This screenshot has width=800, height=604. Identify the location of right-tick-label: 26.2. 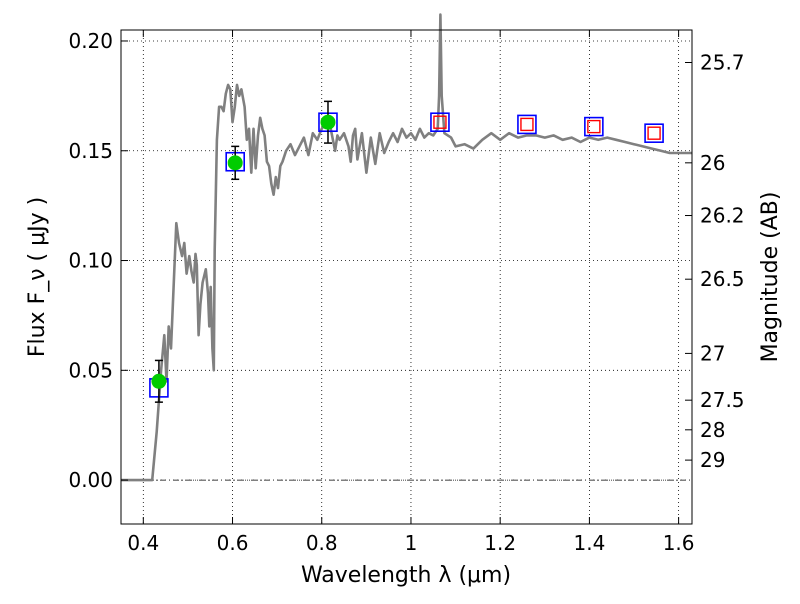
(722, 216).